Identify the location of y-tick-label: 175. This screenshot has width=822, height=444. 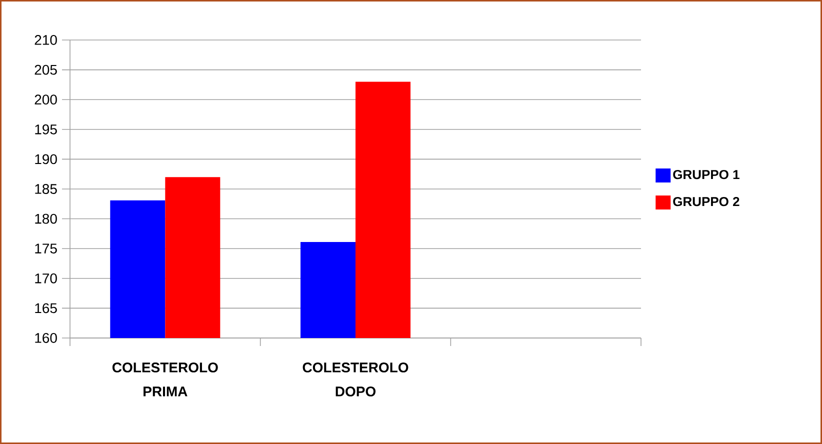
(46, 249).